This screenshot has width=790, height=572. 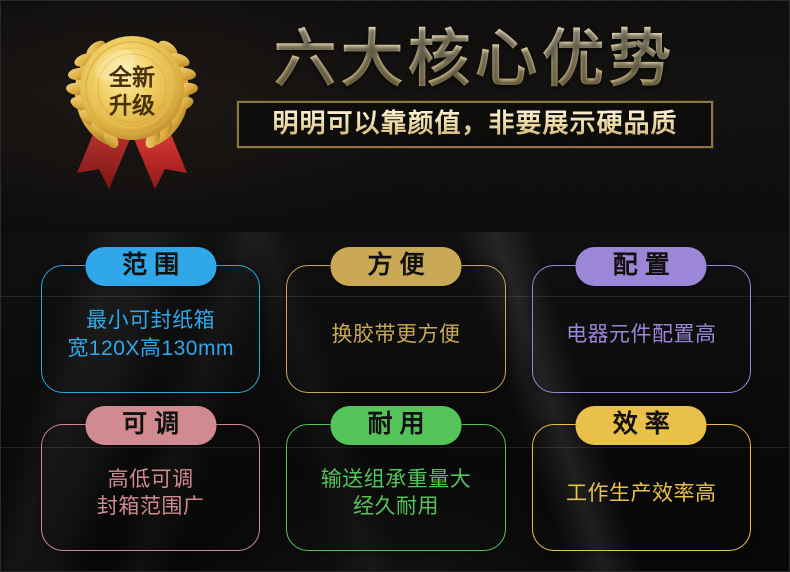 I want to click on feature-pill-efficiency: 效率, so click(x=641, y=425).